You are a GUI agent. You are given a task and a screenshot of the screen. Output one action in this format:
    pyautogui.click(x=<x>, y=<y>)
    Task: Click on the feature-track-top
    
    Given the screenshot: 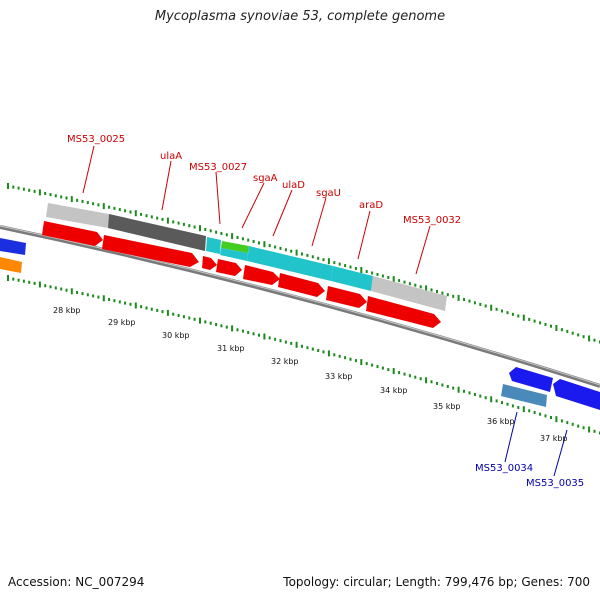 What is the action you would take?
    pyautogui.click(x=223, y=257)
    